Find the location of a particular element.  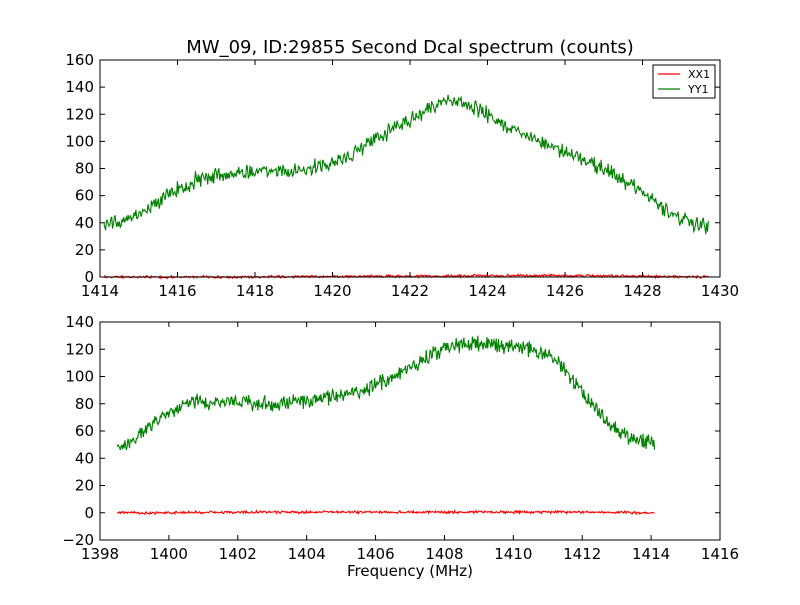

legend-box is located at coordinates (684, 81).